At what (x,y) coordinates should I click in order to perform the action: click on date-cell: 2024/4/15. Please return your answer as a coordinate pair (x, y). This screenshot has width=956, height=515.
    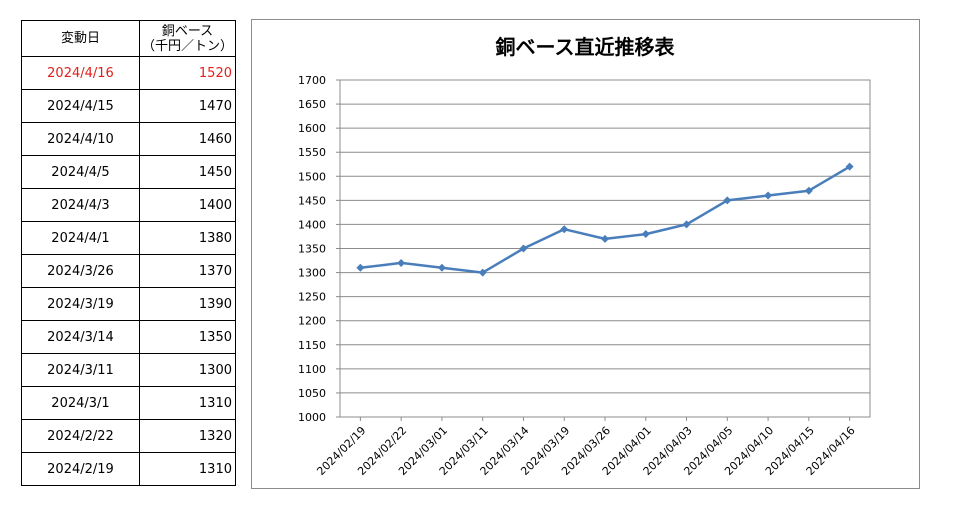
    Looking at the image, I should click on (80, 106).